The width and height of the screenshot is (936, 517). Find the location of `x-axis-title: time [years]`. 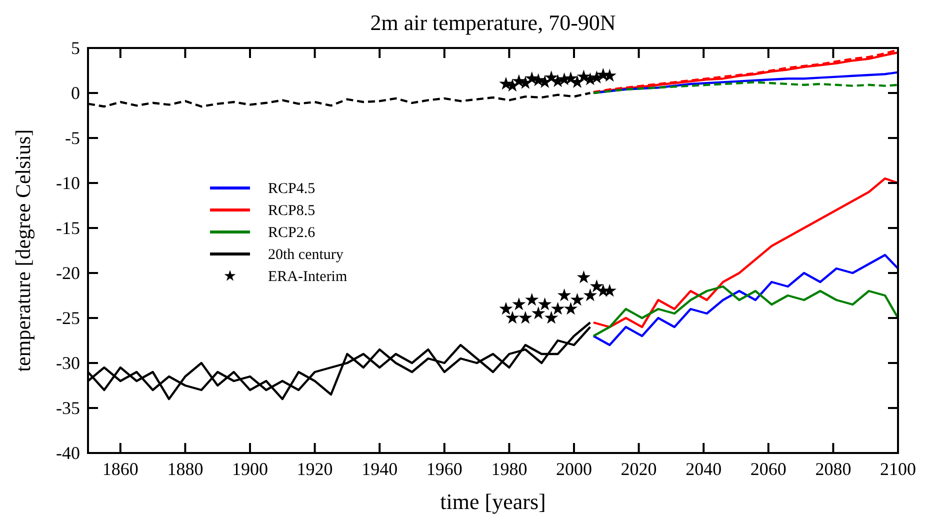

x-axis-title: time [years] is located at coordinates (493, 501).